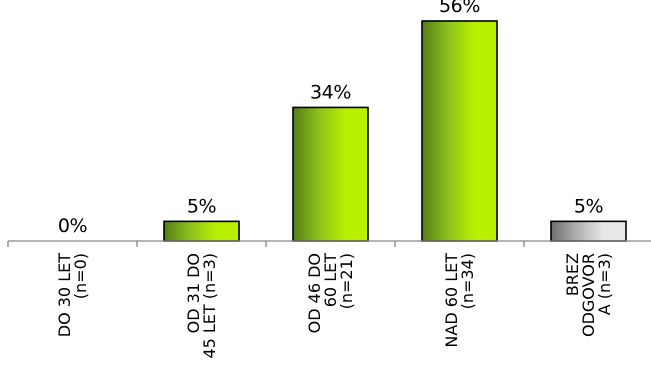  What do you see at coordinates (451, 300) in the screenshot?
I see `category-line: NAD 60 LET` at bounding box center [451, 300].